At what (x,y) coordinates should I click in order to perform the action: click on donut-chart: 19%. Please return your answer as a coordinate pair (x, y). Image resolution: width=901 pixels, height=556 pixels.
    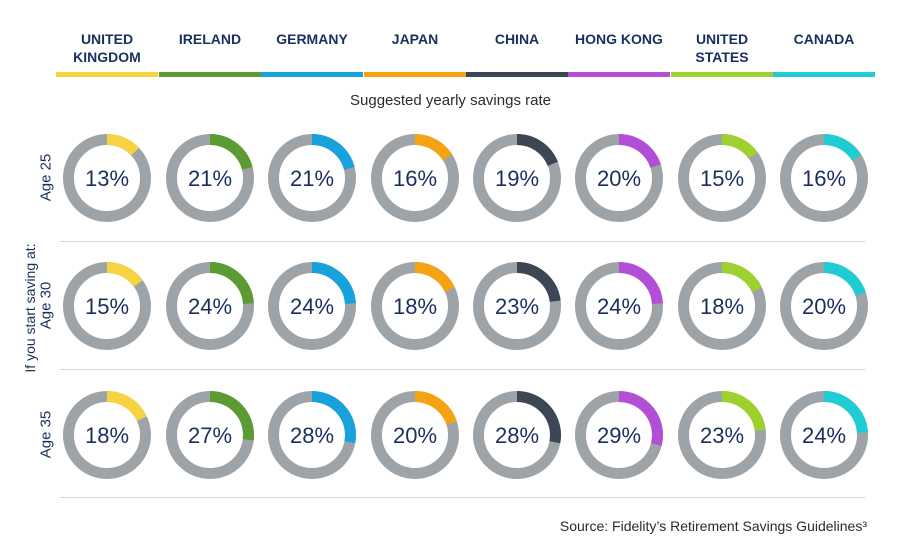
    Looking at the image, I should click on (517, 178).